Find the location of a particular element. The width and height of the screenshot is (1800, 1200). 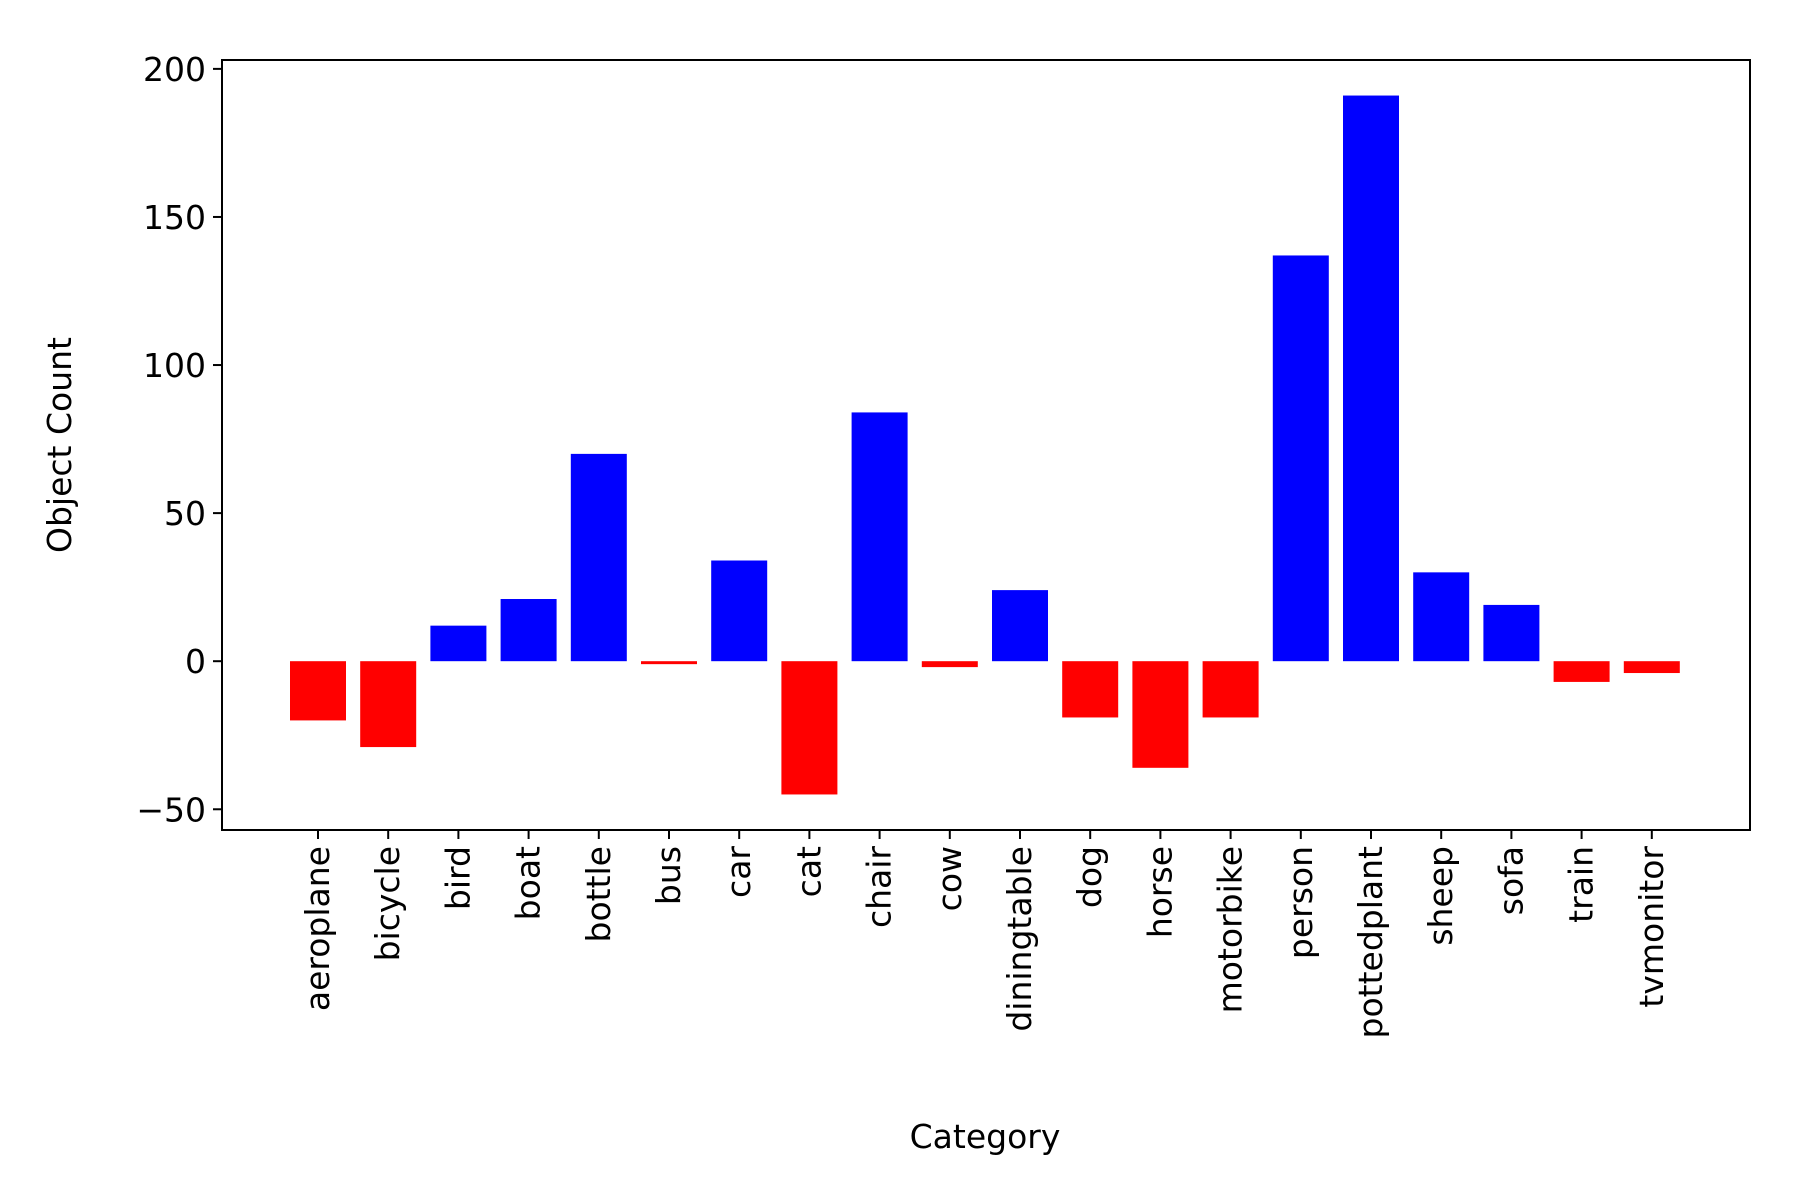

bar-aeroplane is located at coordinates (318, 691).